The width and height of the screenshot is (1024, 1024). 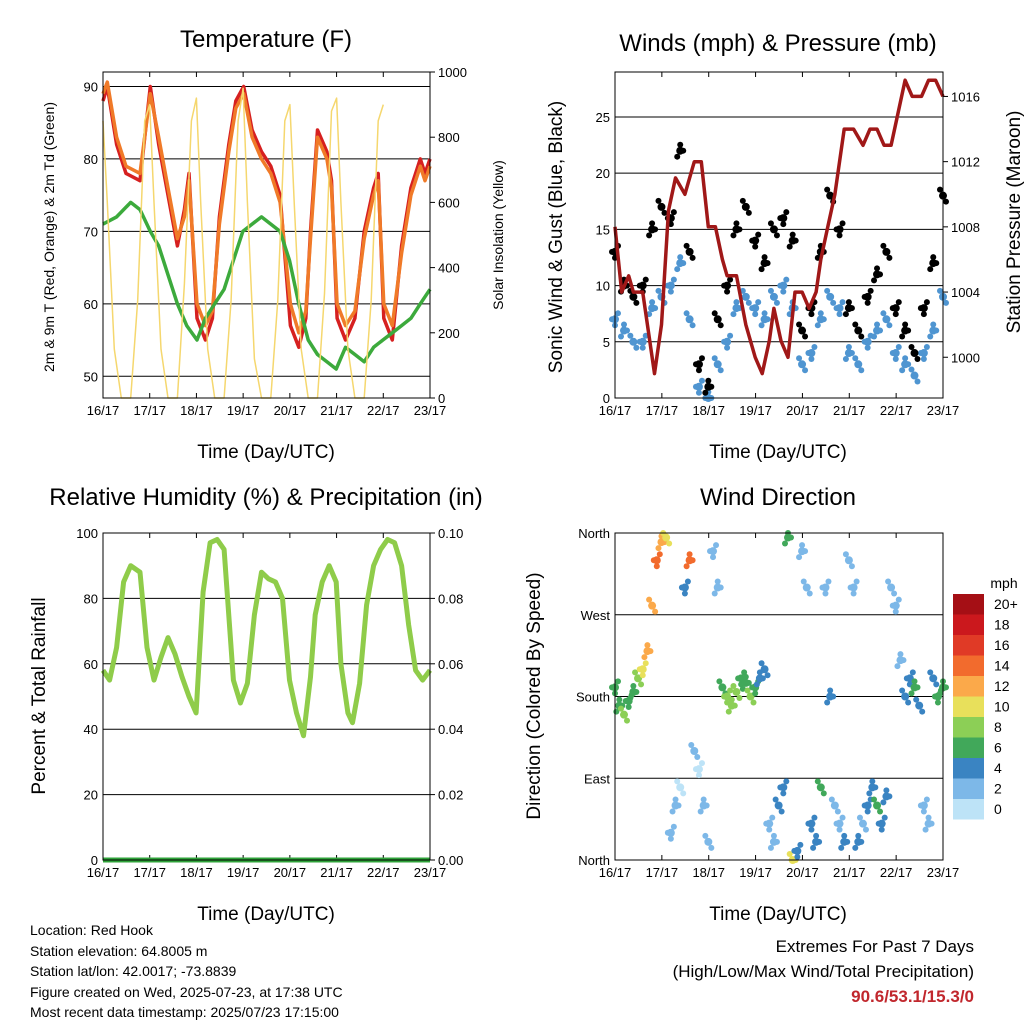 What do you see at coordinates (606, 342) in the screenshot?
I see `y-tick-label: 5` at bounding box center [606, 342].